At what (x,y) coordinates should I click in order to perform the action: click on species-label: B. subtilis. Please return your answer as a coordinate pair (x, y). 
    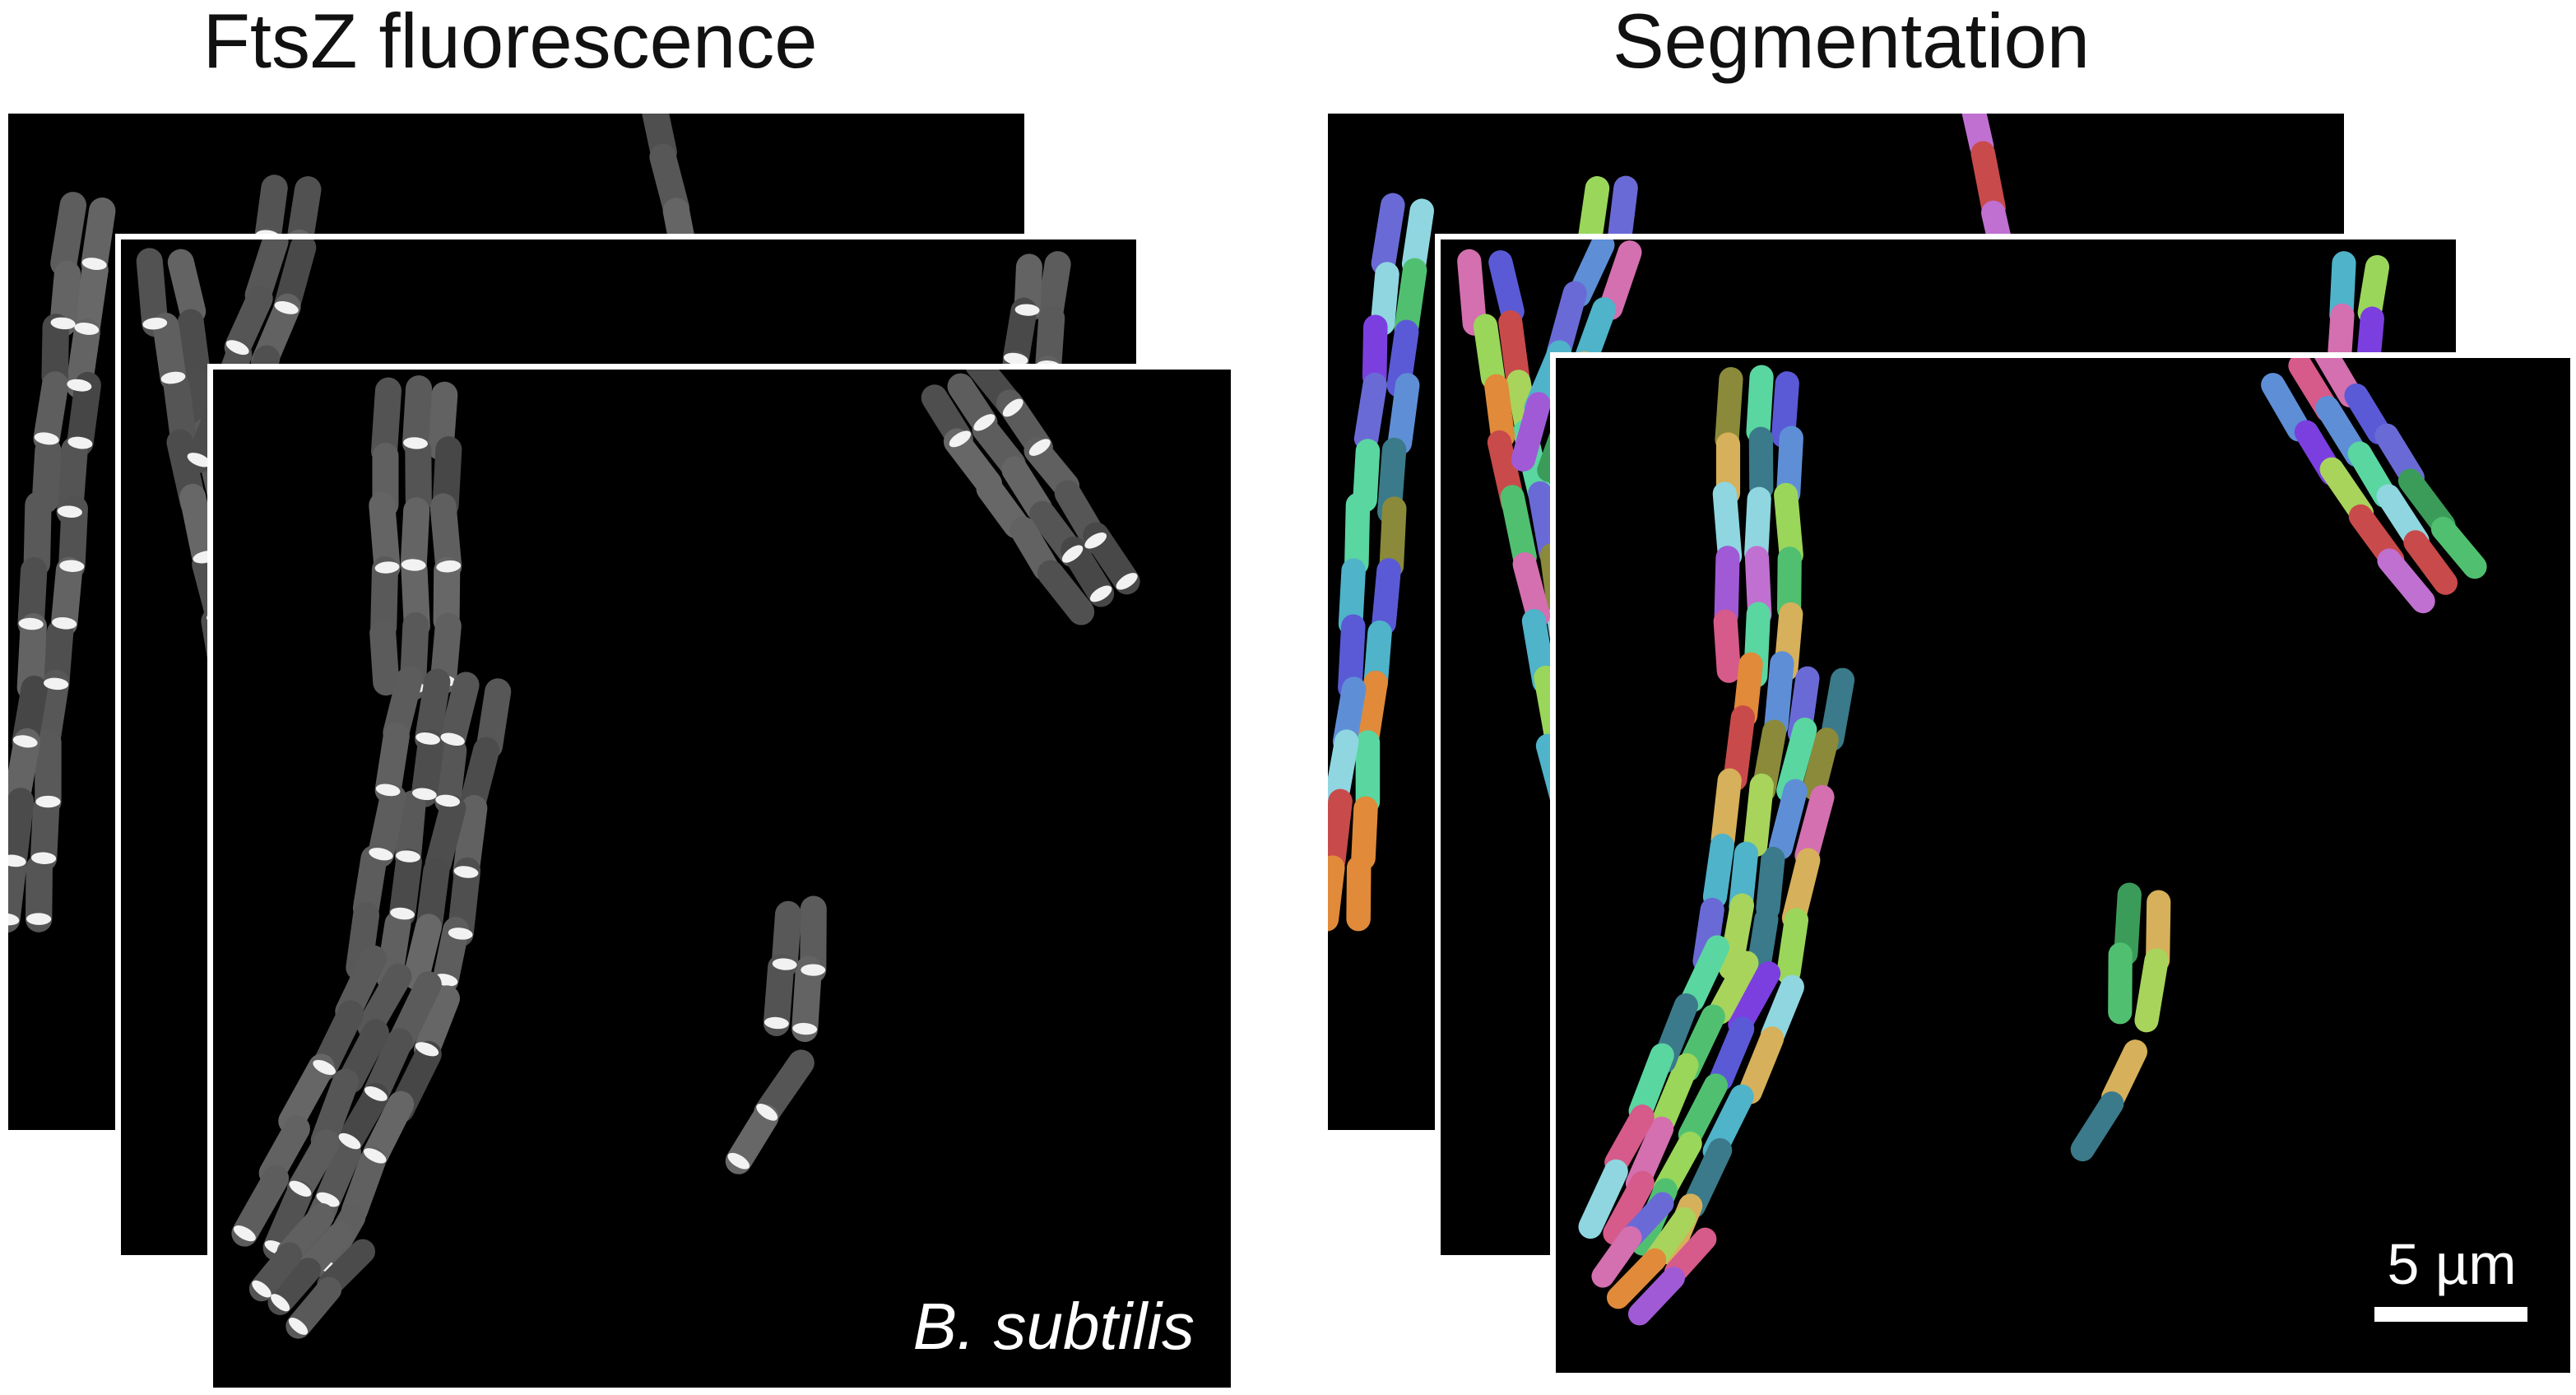
    Looking at the image, I should click on (1053, 1326).